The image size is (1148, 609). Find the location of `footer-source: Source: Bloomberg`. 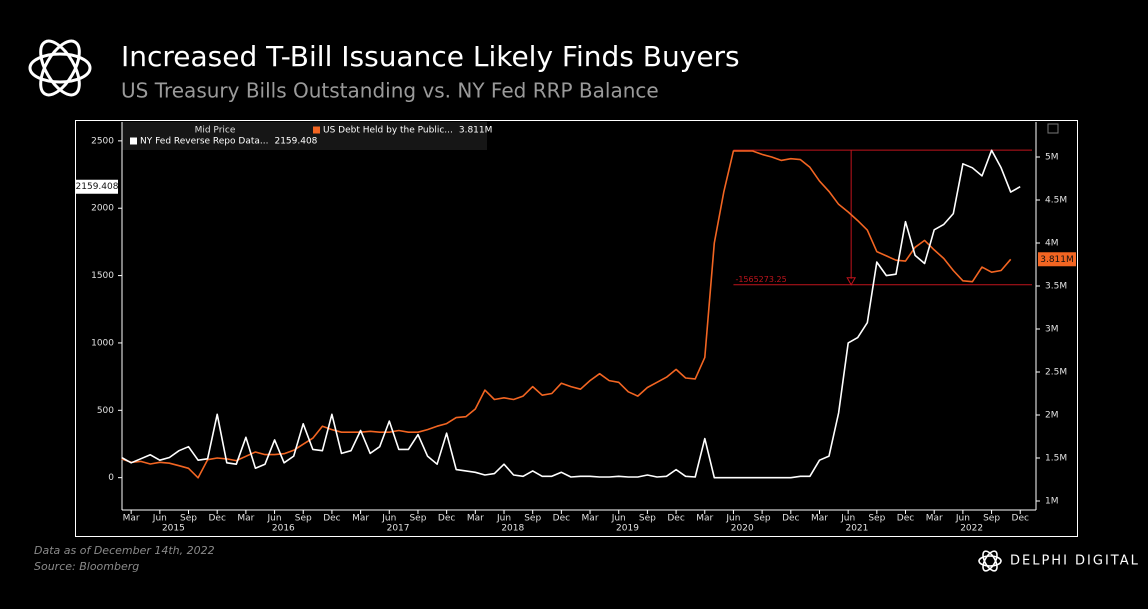

footer-source: Source: Bloomberg is located at coordinates (86, 566).